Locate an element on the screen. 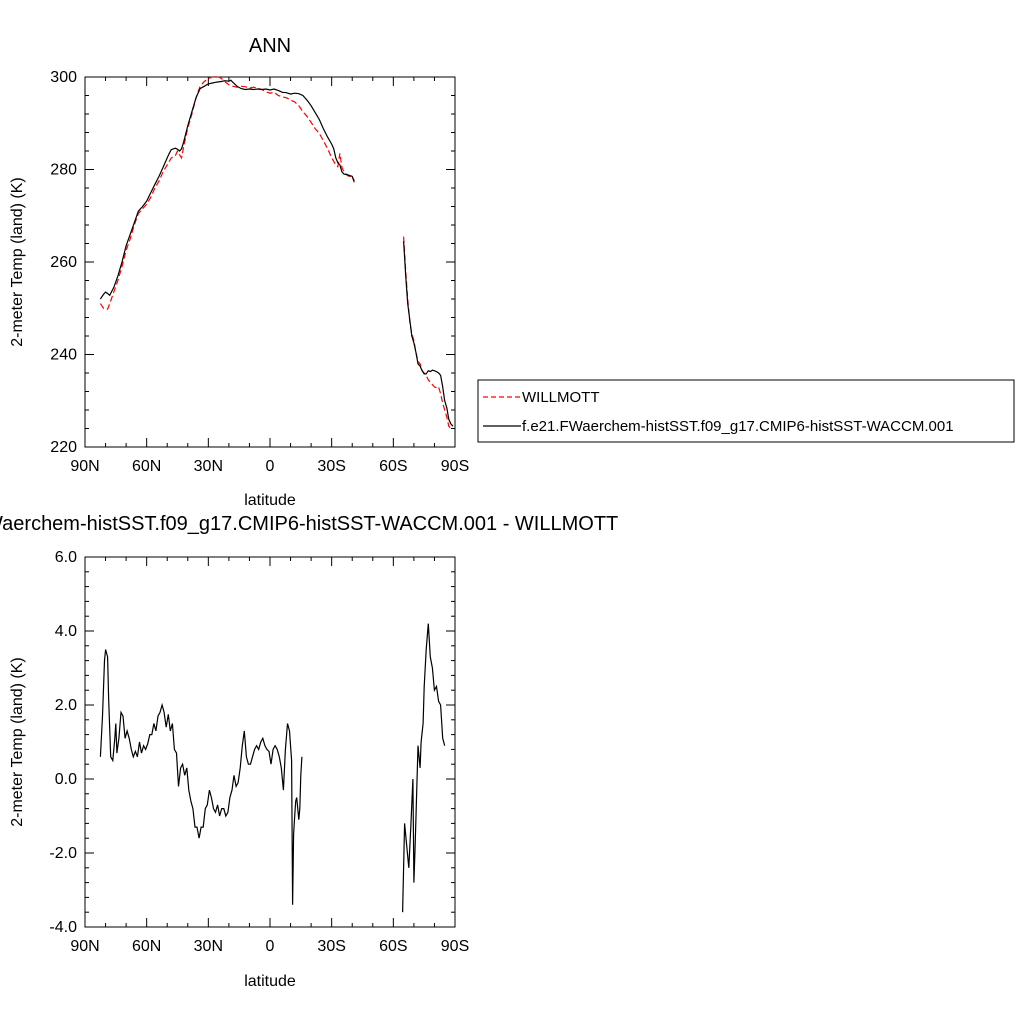  y-tick-label: 0.0 is located at coordinates (66, 779).